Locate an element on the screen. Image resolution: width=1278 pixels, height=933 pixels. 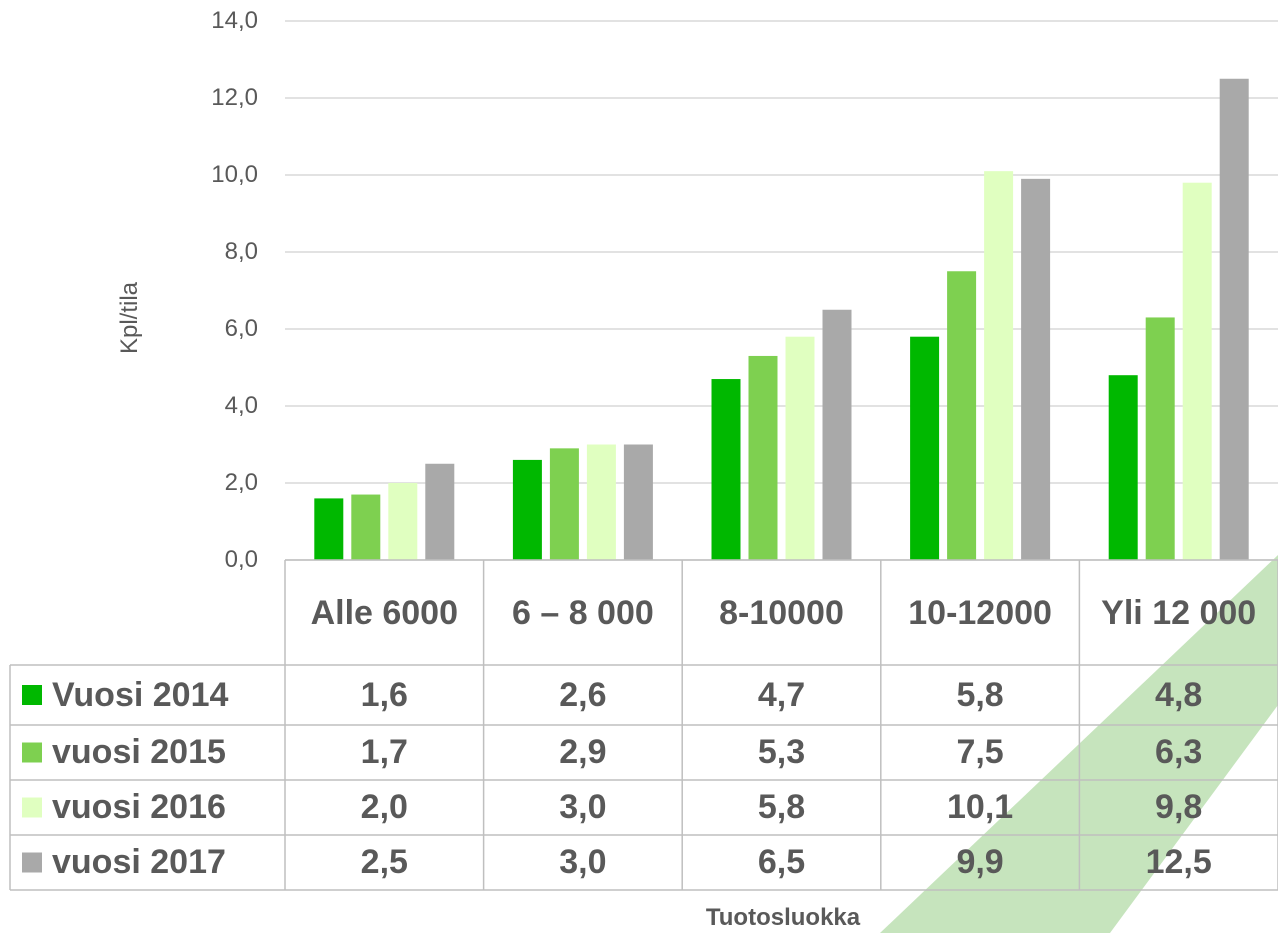
data-label: 10,1 is located at coordinates (980, 807).